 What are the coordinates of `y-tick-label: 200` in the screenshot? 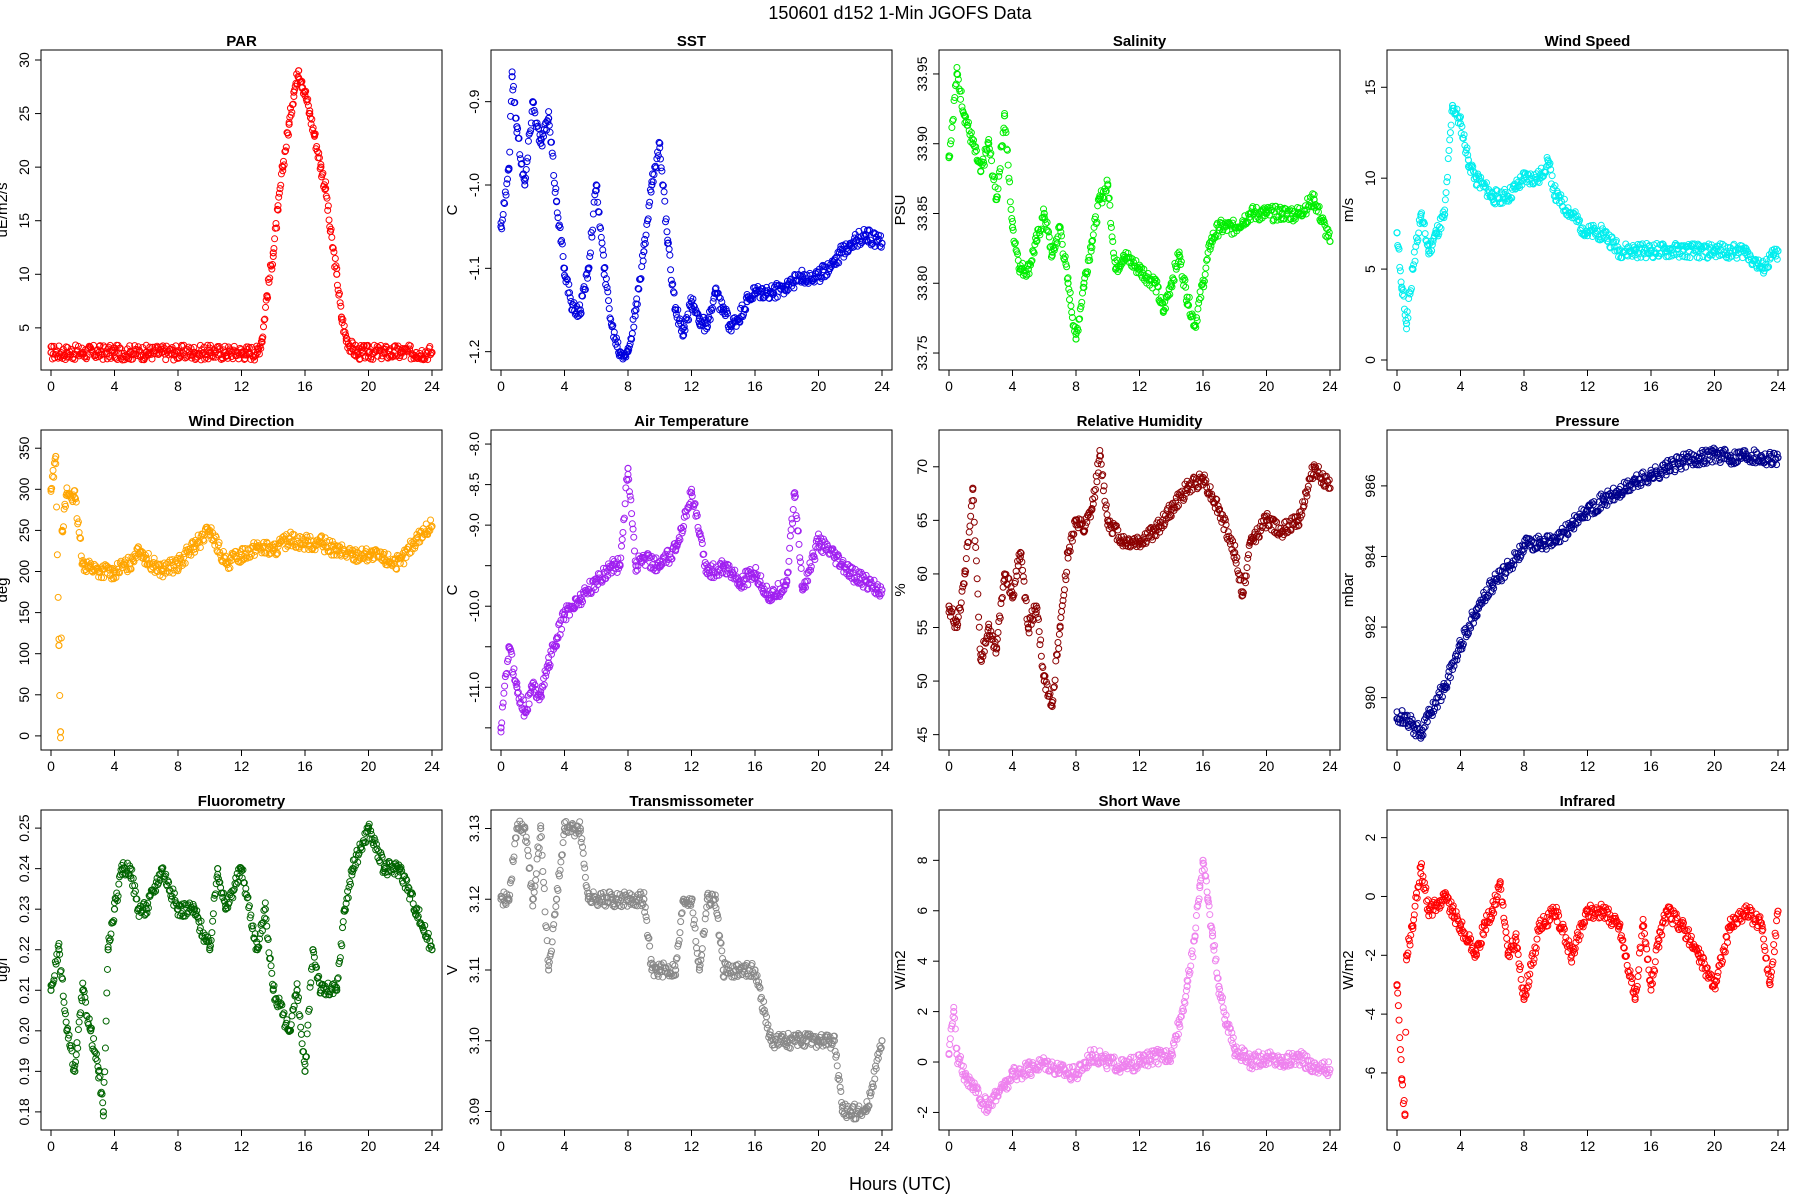 It's located at (24, 572).